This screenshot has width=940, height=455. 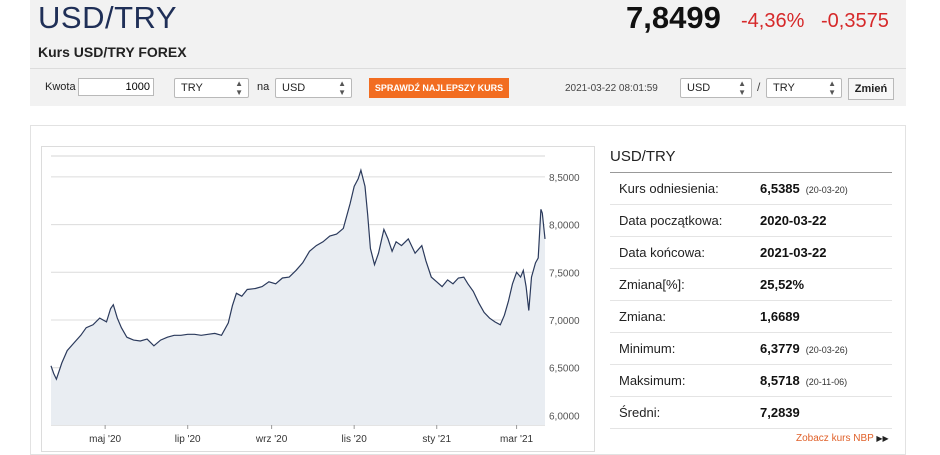 I want to click on stats-row: Minimum: 6,3779 (20-03-26), so click(x=751, y=349).